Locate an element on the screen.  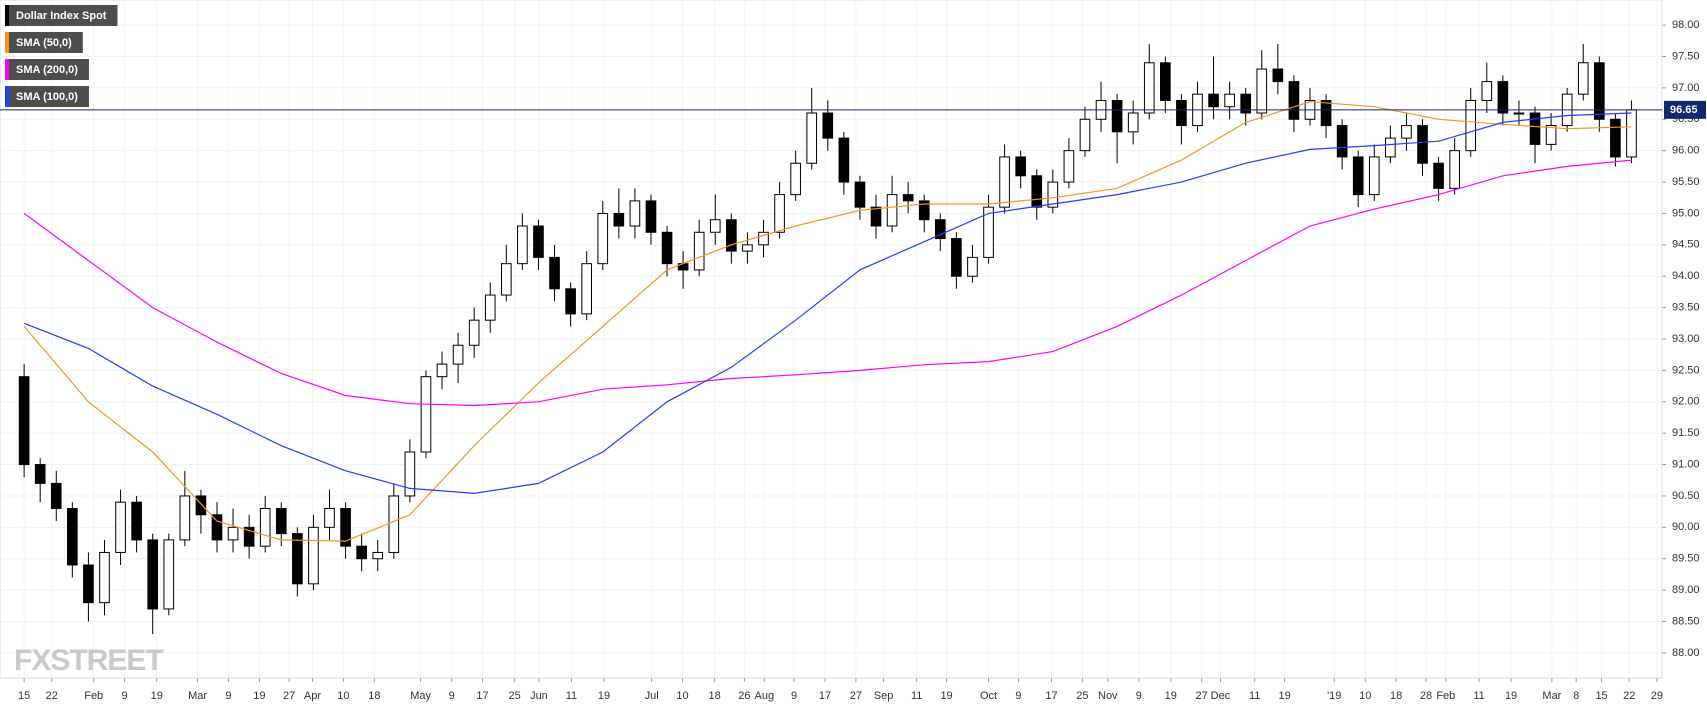
y-tick-label: 91.50 is located at coordinates (1686, 433).